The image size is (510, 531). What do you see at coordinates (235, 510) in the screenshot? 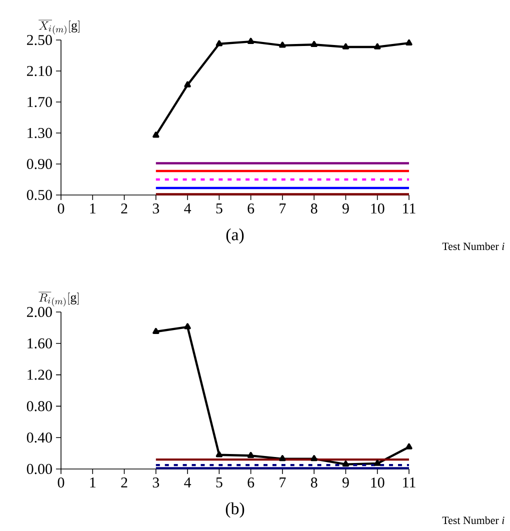
I see `text: (b)` at bounding box center [235, 510].